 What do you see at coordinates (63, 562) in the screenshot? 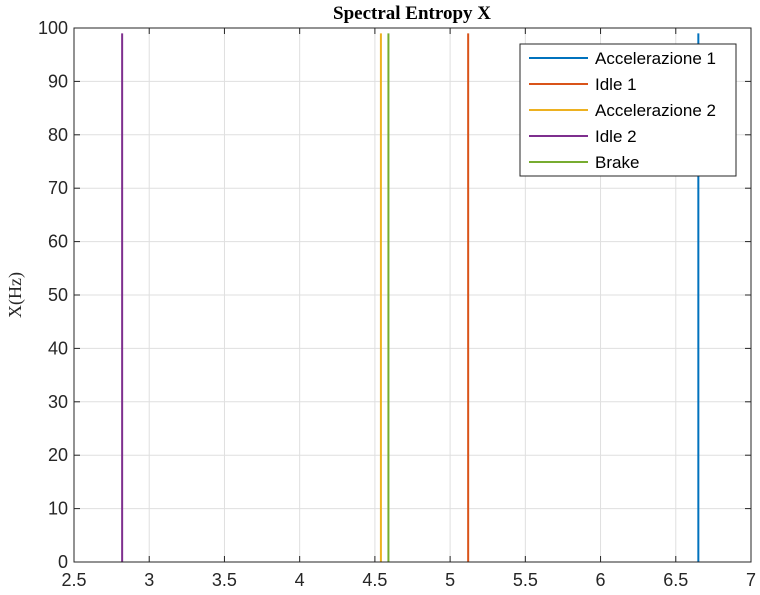
I see `y-tick-label: 0` at bounding box center [63, 562].